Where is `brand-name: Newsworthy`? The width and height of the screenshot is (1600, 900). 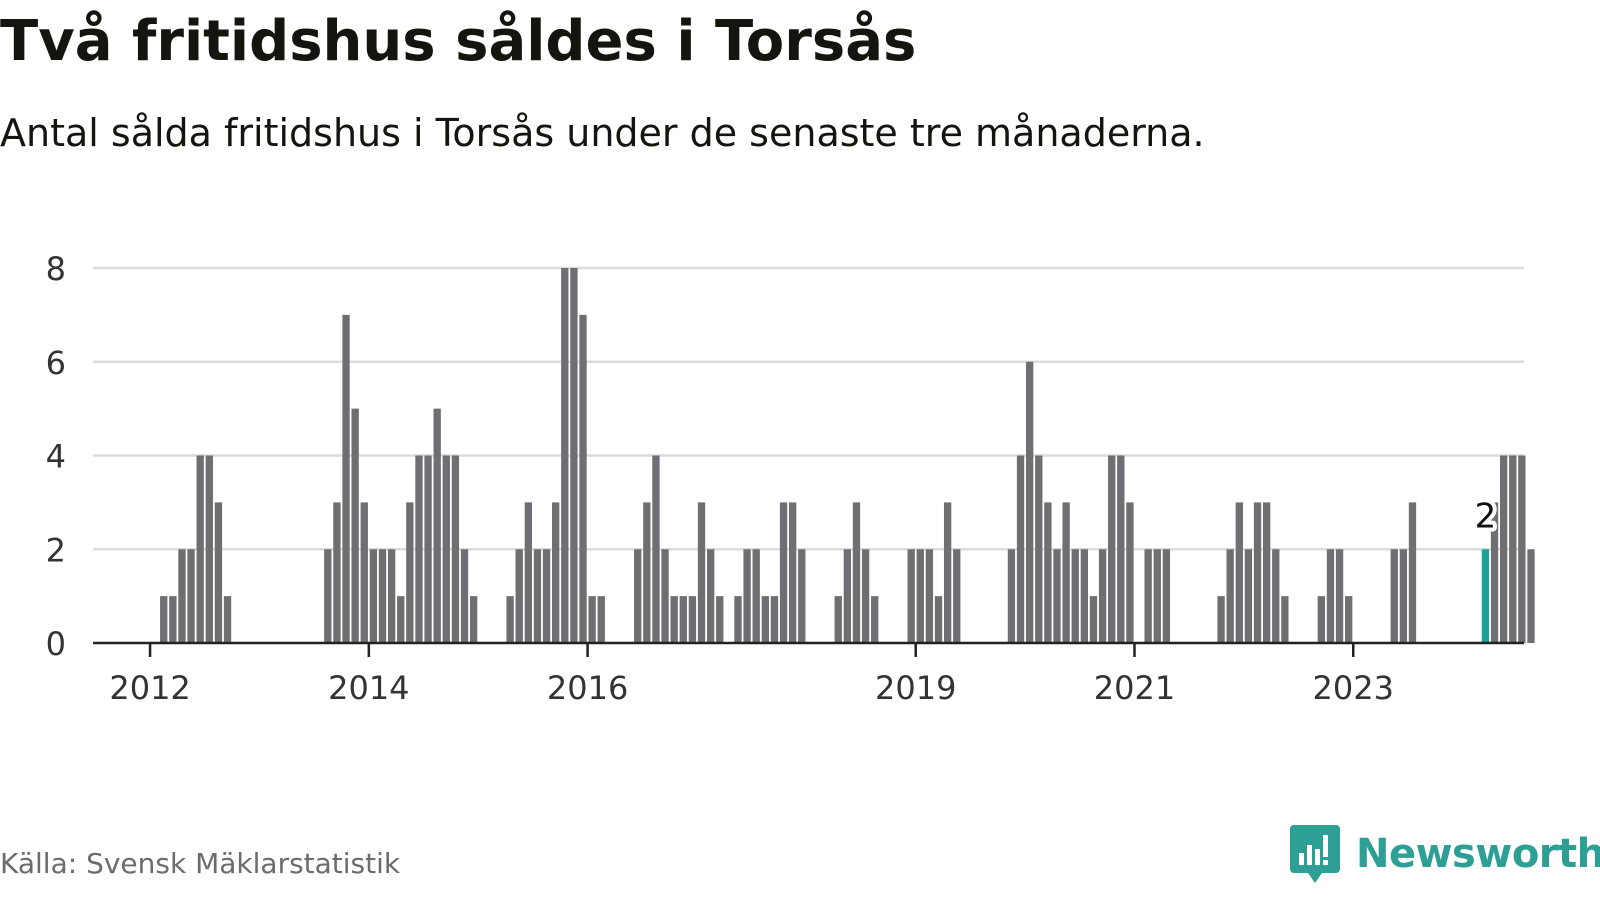 brand-name: Newsworthy is located at coordinates (1478, 854).